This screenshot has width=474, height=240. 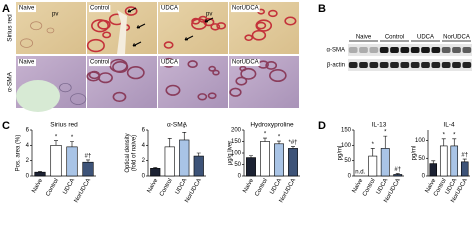 I want to click on x-tick-label: UDCA, so click(x=182, y=187).